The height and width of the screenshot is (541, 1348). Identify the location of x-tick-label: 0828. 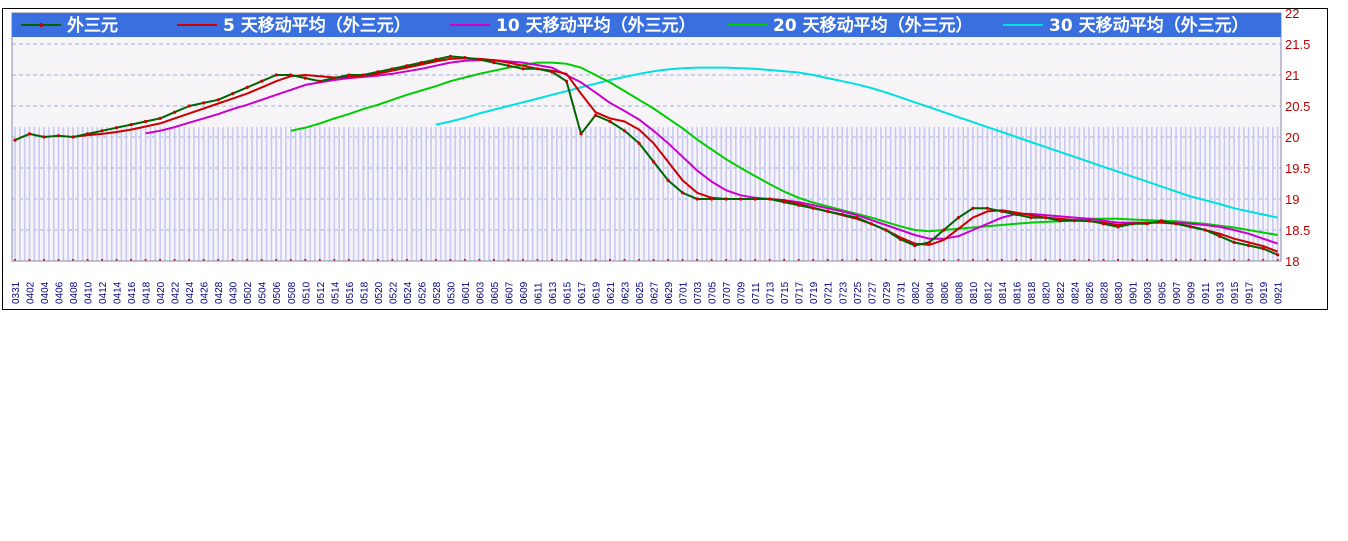
(1105, 292).